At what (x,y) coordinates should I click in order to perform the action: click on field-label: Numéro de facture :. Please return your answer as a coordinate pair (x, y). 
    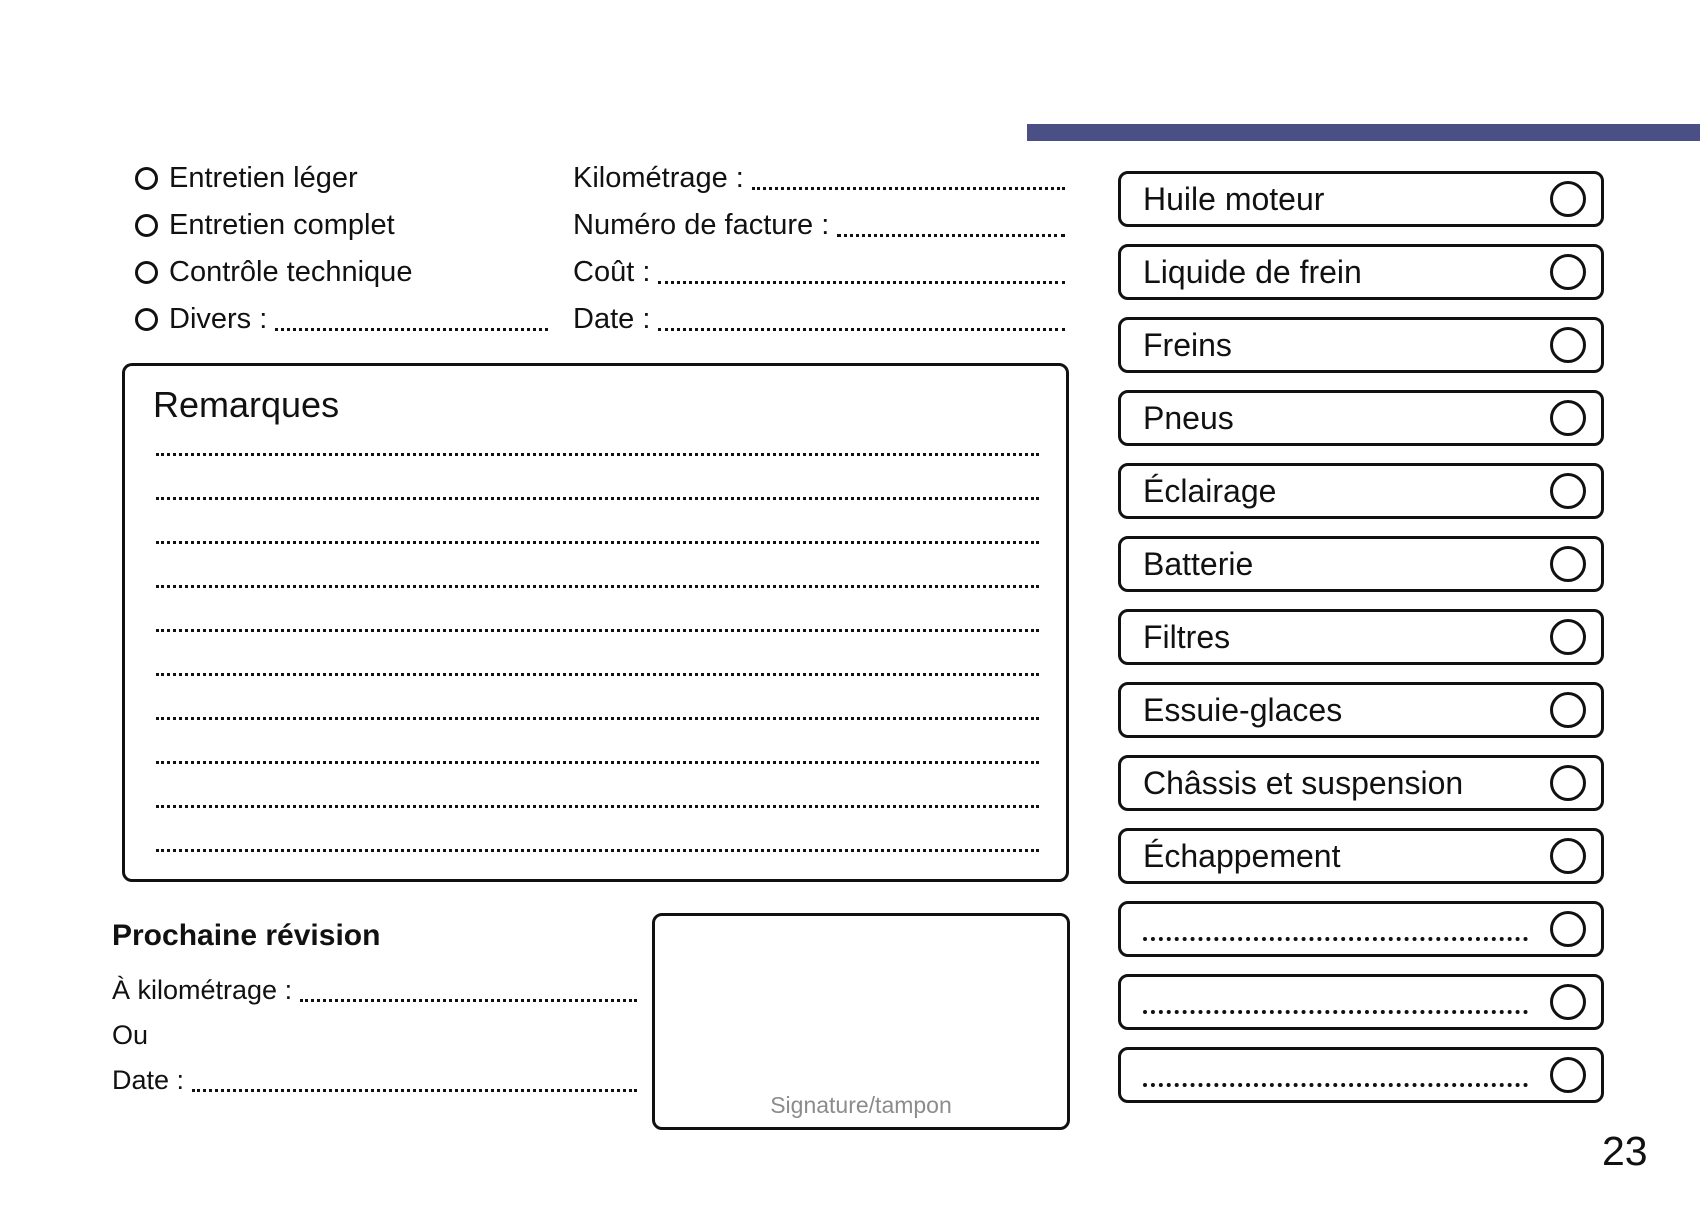
    Looking at the image, I should click on (701, 225).